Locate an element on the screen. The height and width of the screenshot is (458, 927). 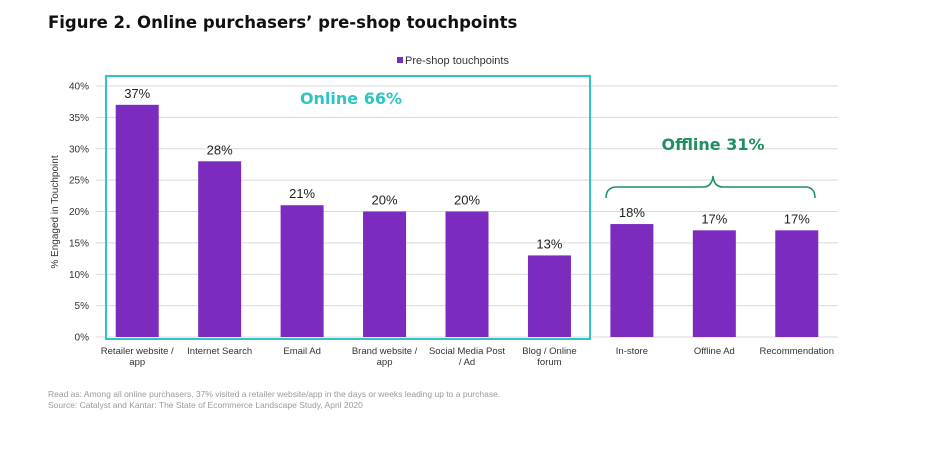
x-tick-label: / Ad is located at coordinates (467, 362).